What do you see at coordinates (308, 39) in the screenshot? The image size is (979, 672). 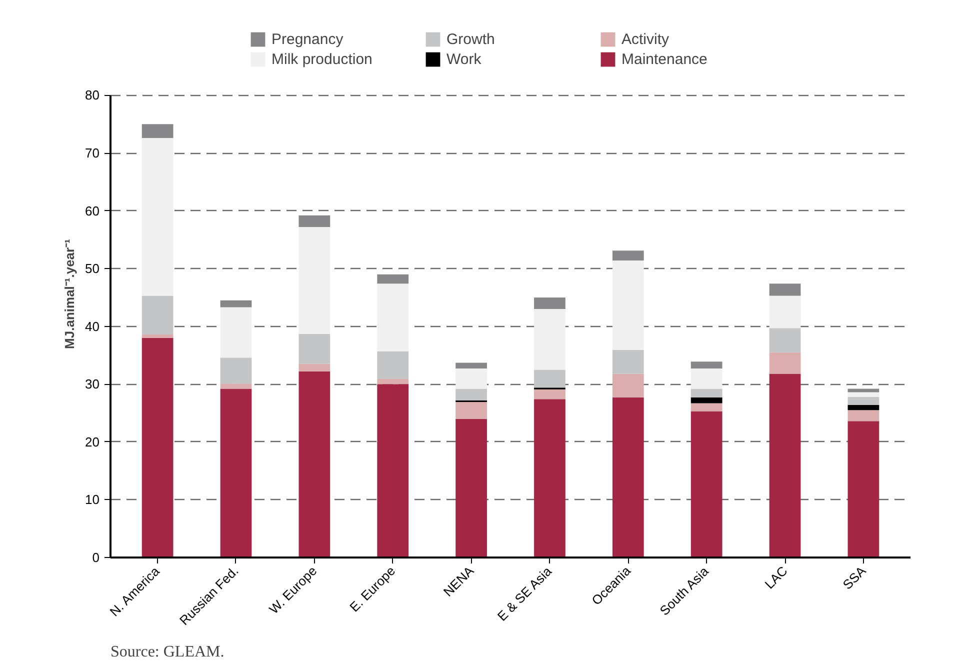 I see `legend-label: Pregnancy` at bounding box center [308, 39].